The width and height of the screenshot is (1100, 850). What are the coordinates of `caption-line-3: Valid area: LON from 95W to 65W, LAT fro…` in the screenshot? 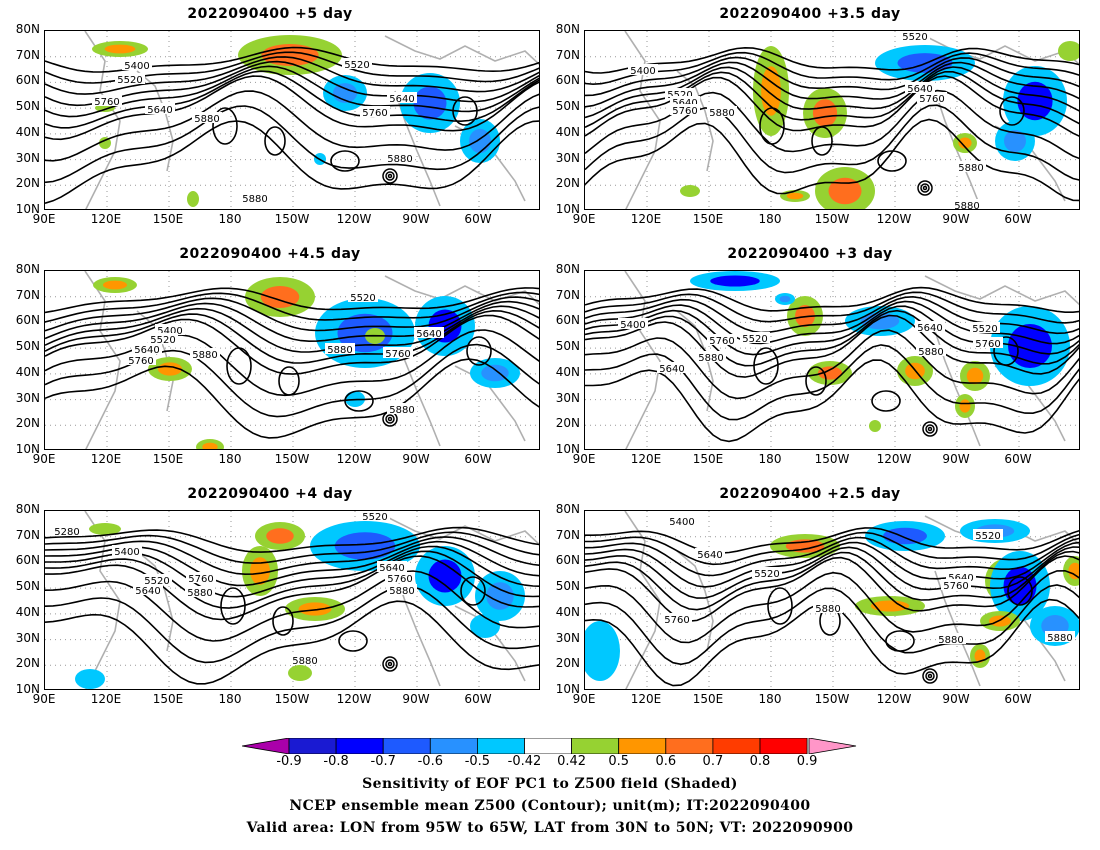 It's located at (550, 828).